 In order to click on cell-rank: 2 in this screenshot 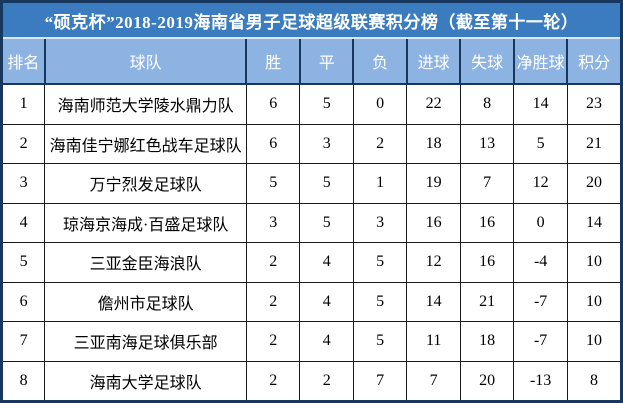, I will do `click(24, 143)`.